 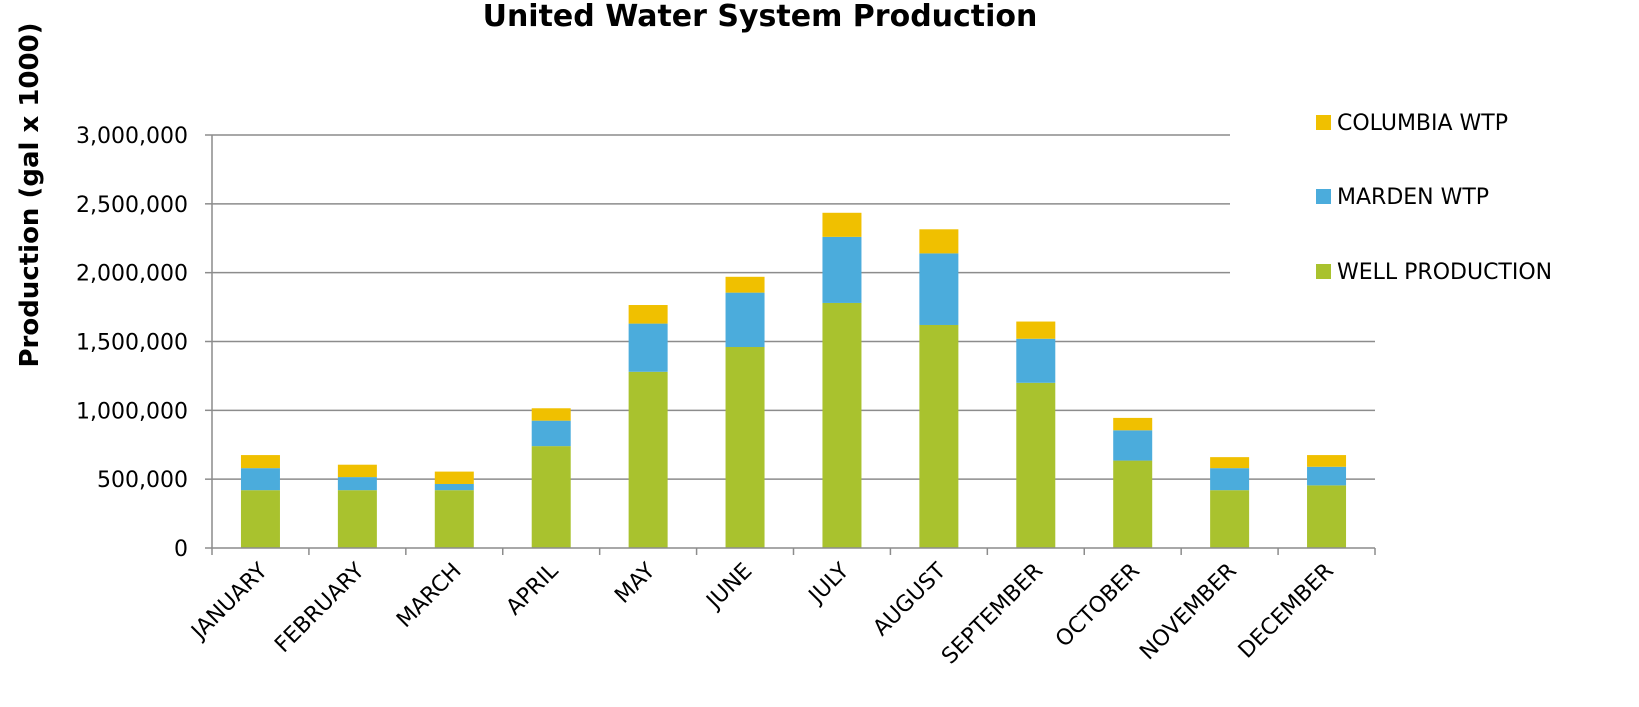 I want to click on x-tick-label: JANUARY, so click(x=229, y=601).